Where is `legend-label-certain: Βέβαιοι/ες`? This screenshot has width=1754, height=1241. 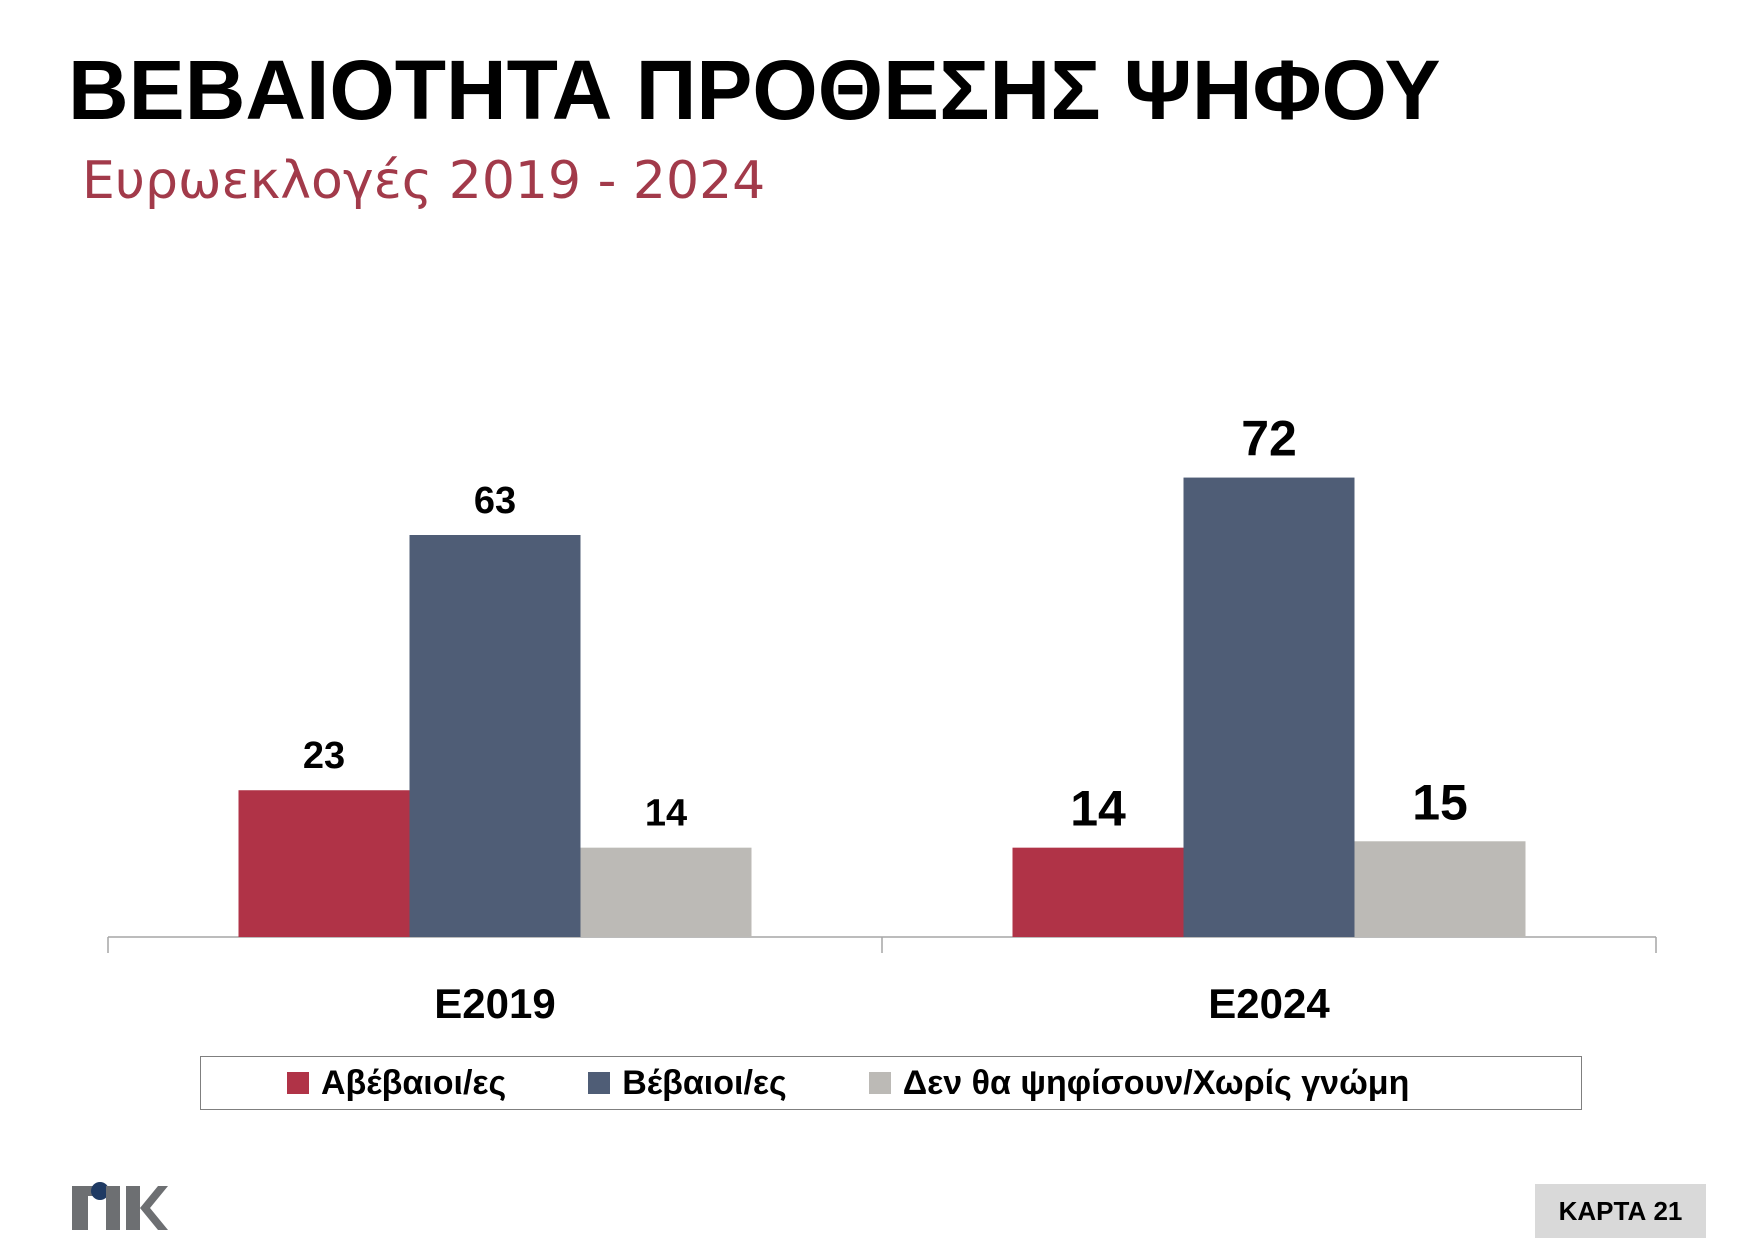
legend-label-certain: Βέβαιοι/ες is located at coordinates (704, 1082).